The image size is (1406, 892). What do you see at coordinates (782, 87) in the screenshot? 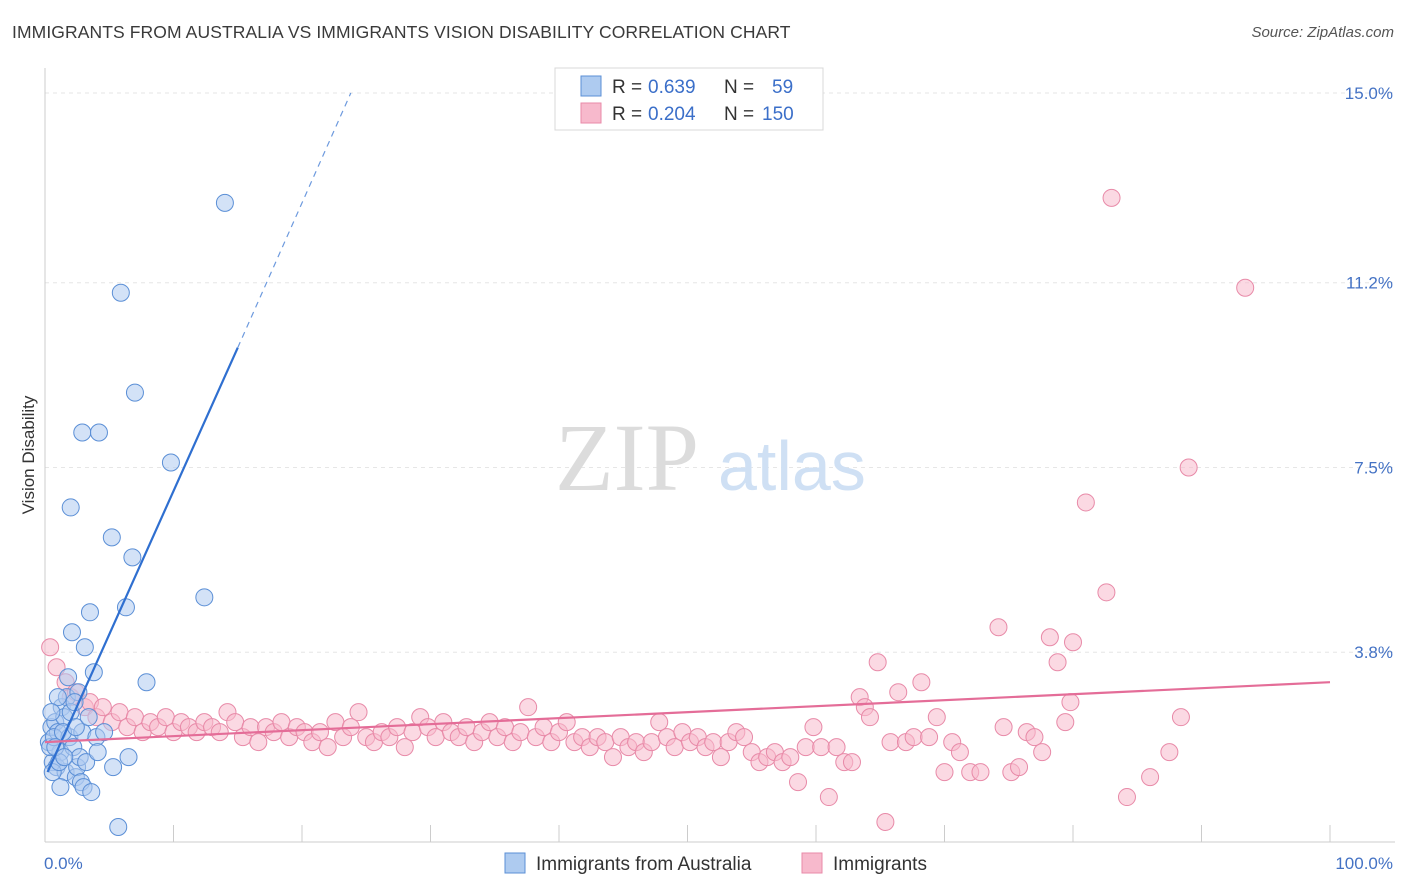
I see `legend-n-value-1: 59` at bounding box center [782, 87].